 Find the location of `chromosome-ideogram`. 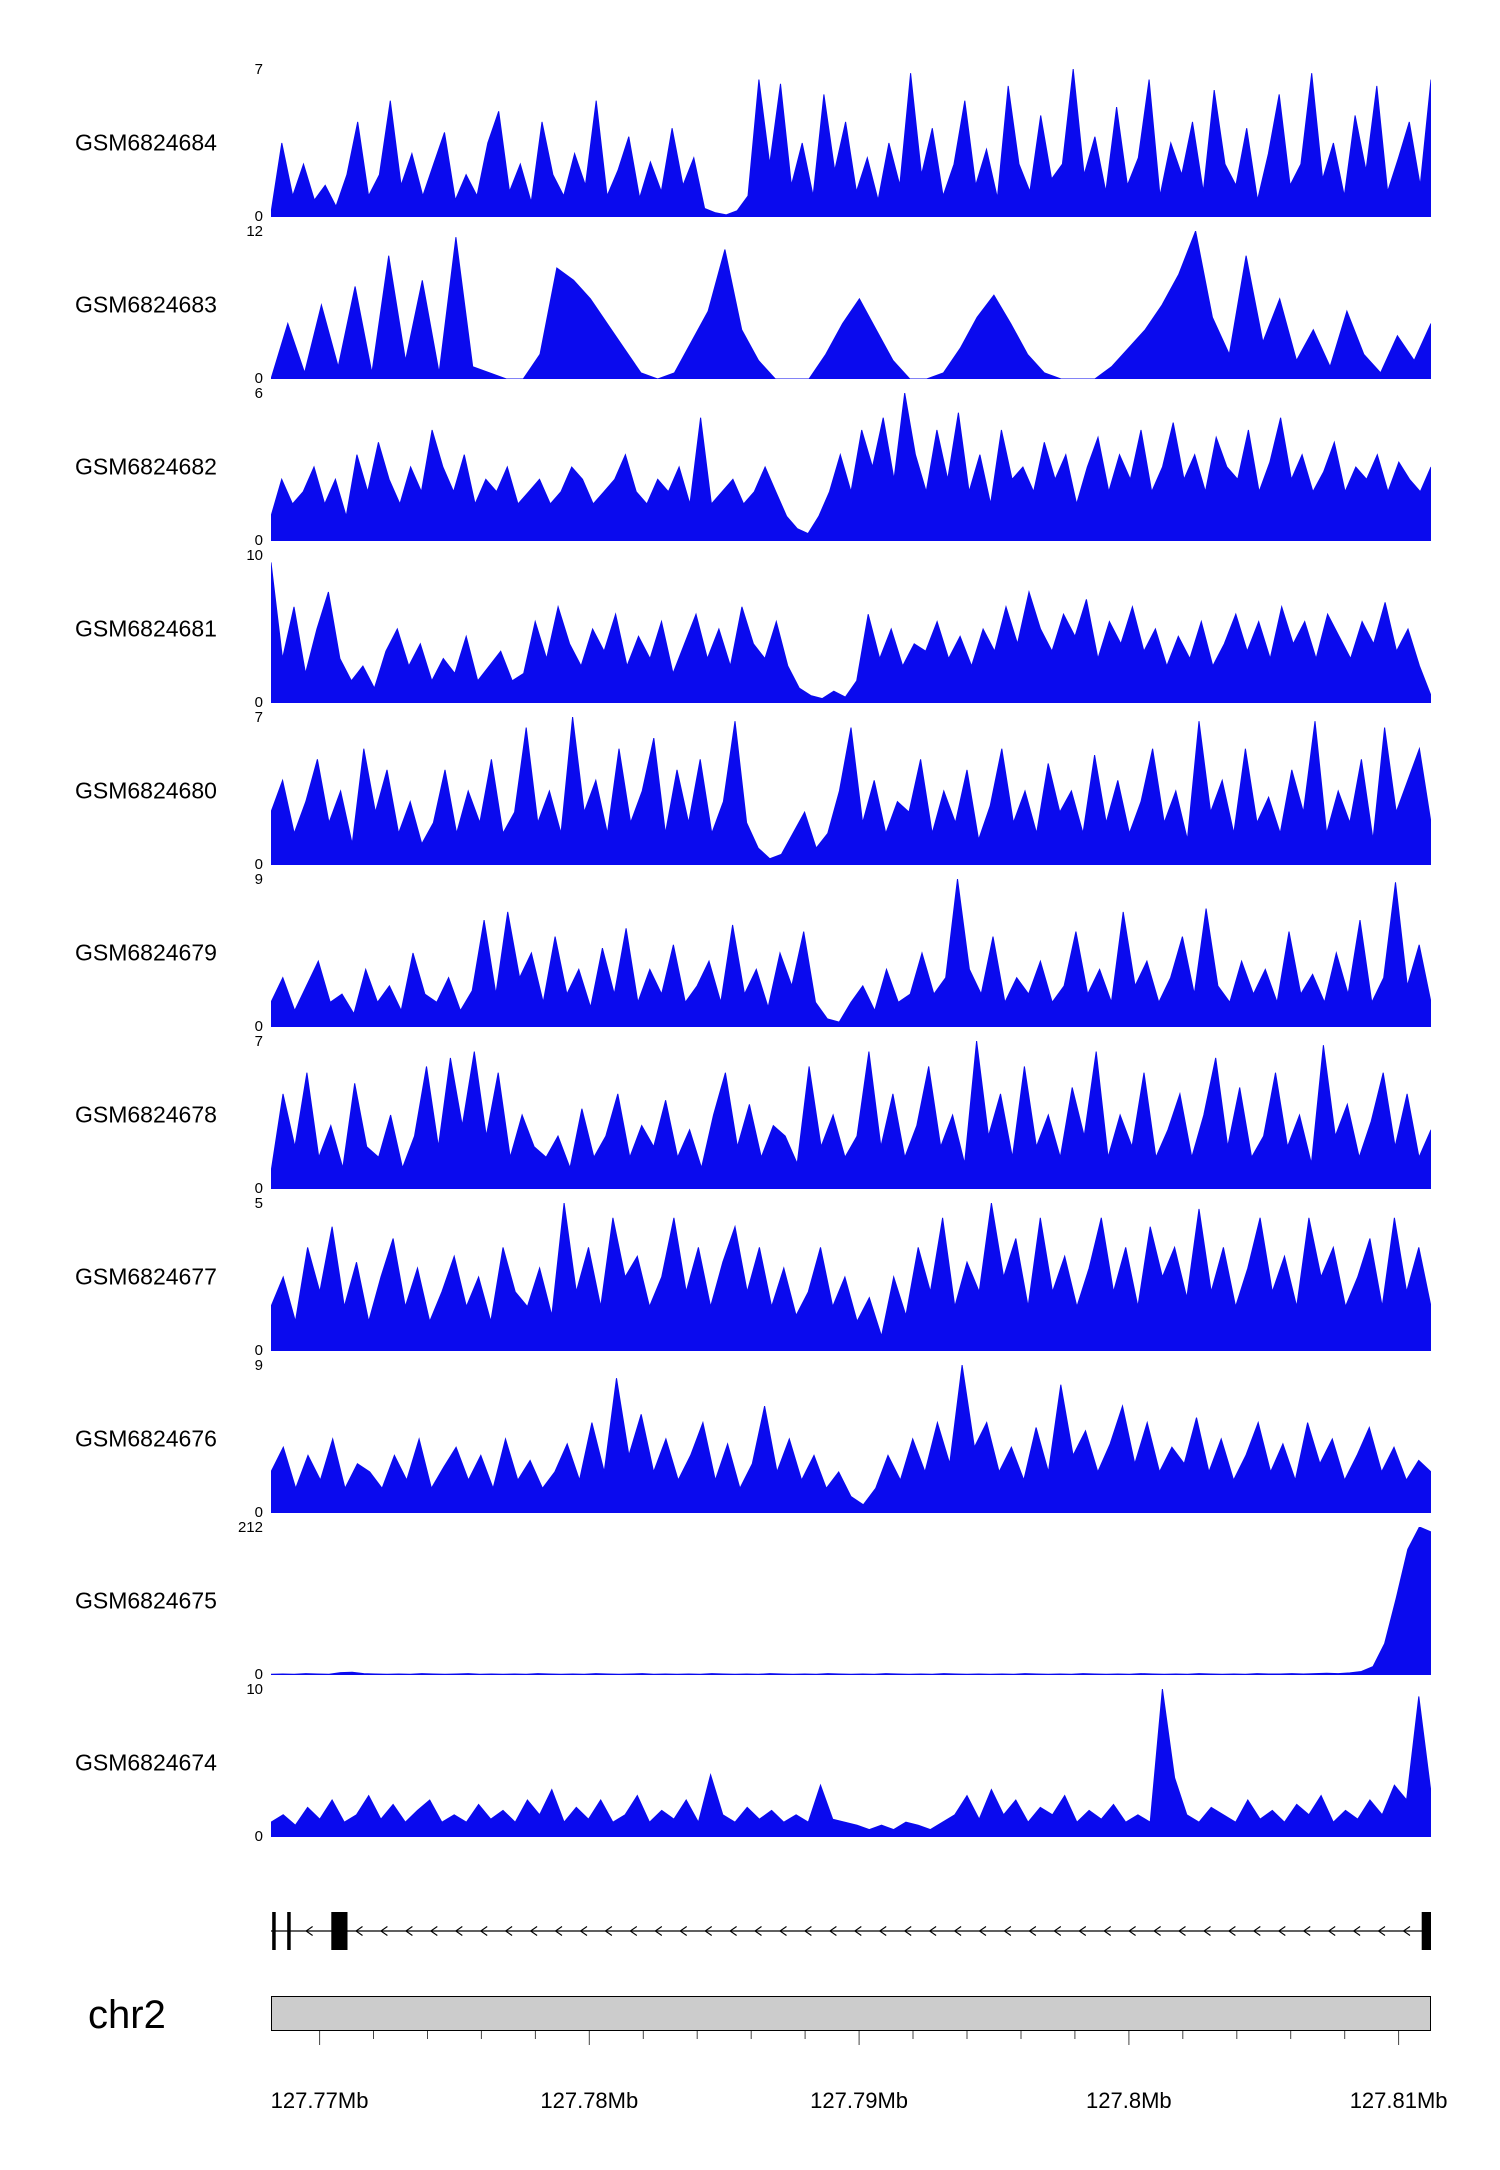

chromosome-ideogram is located at coordinates (851, 2026).